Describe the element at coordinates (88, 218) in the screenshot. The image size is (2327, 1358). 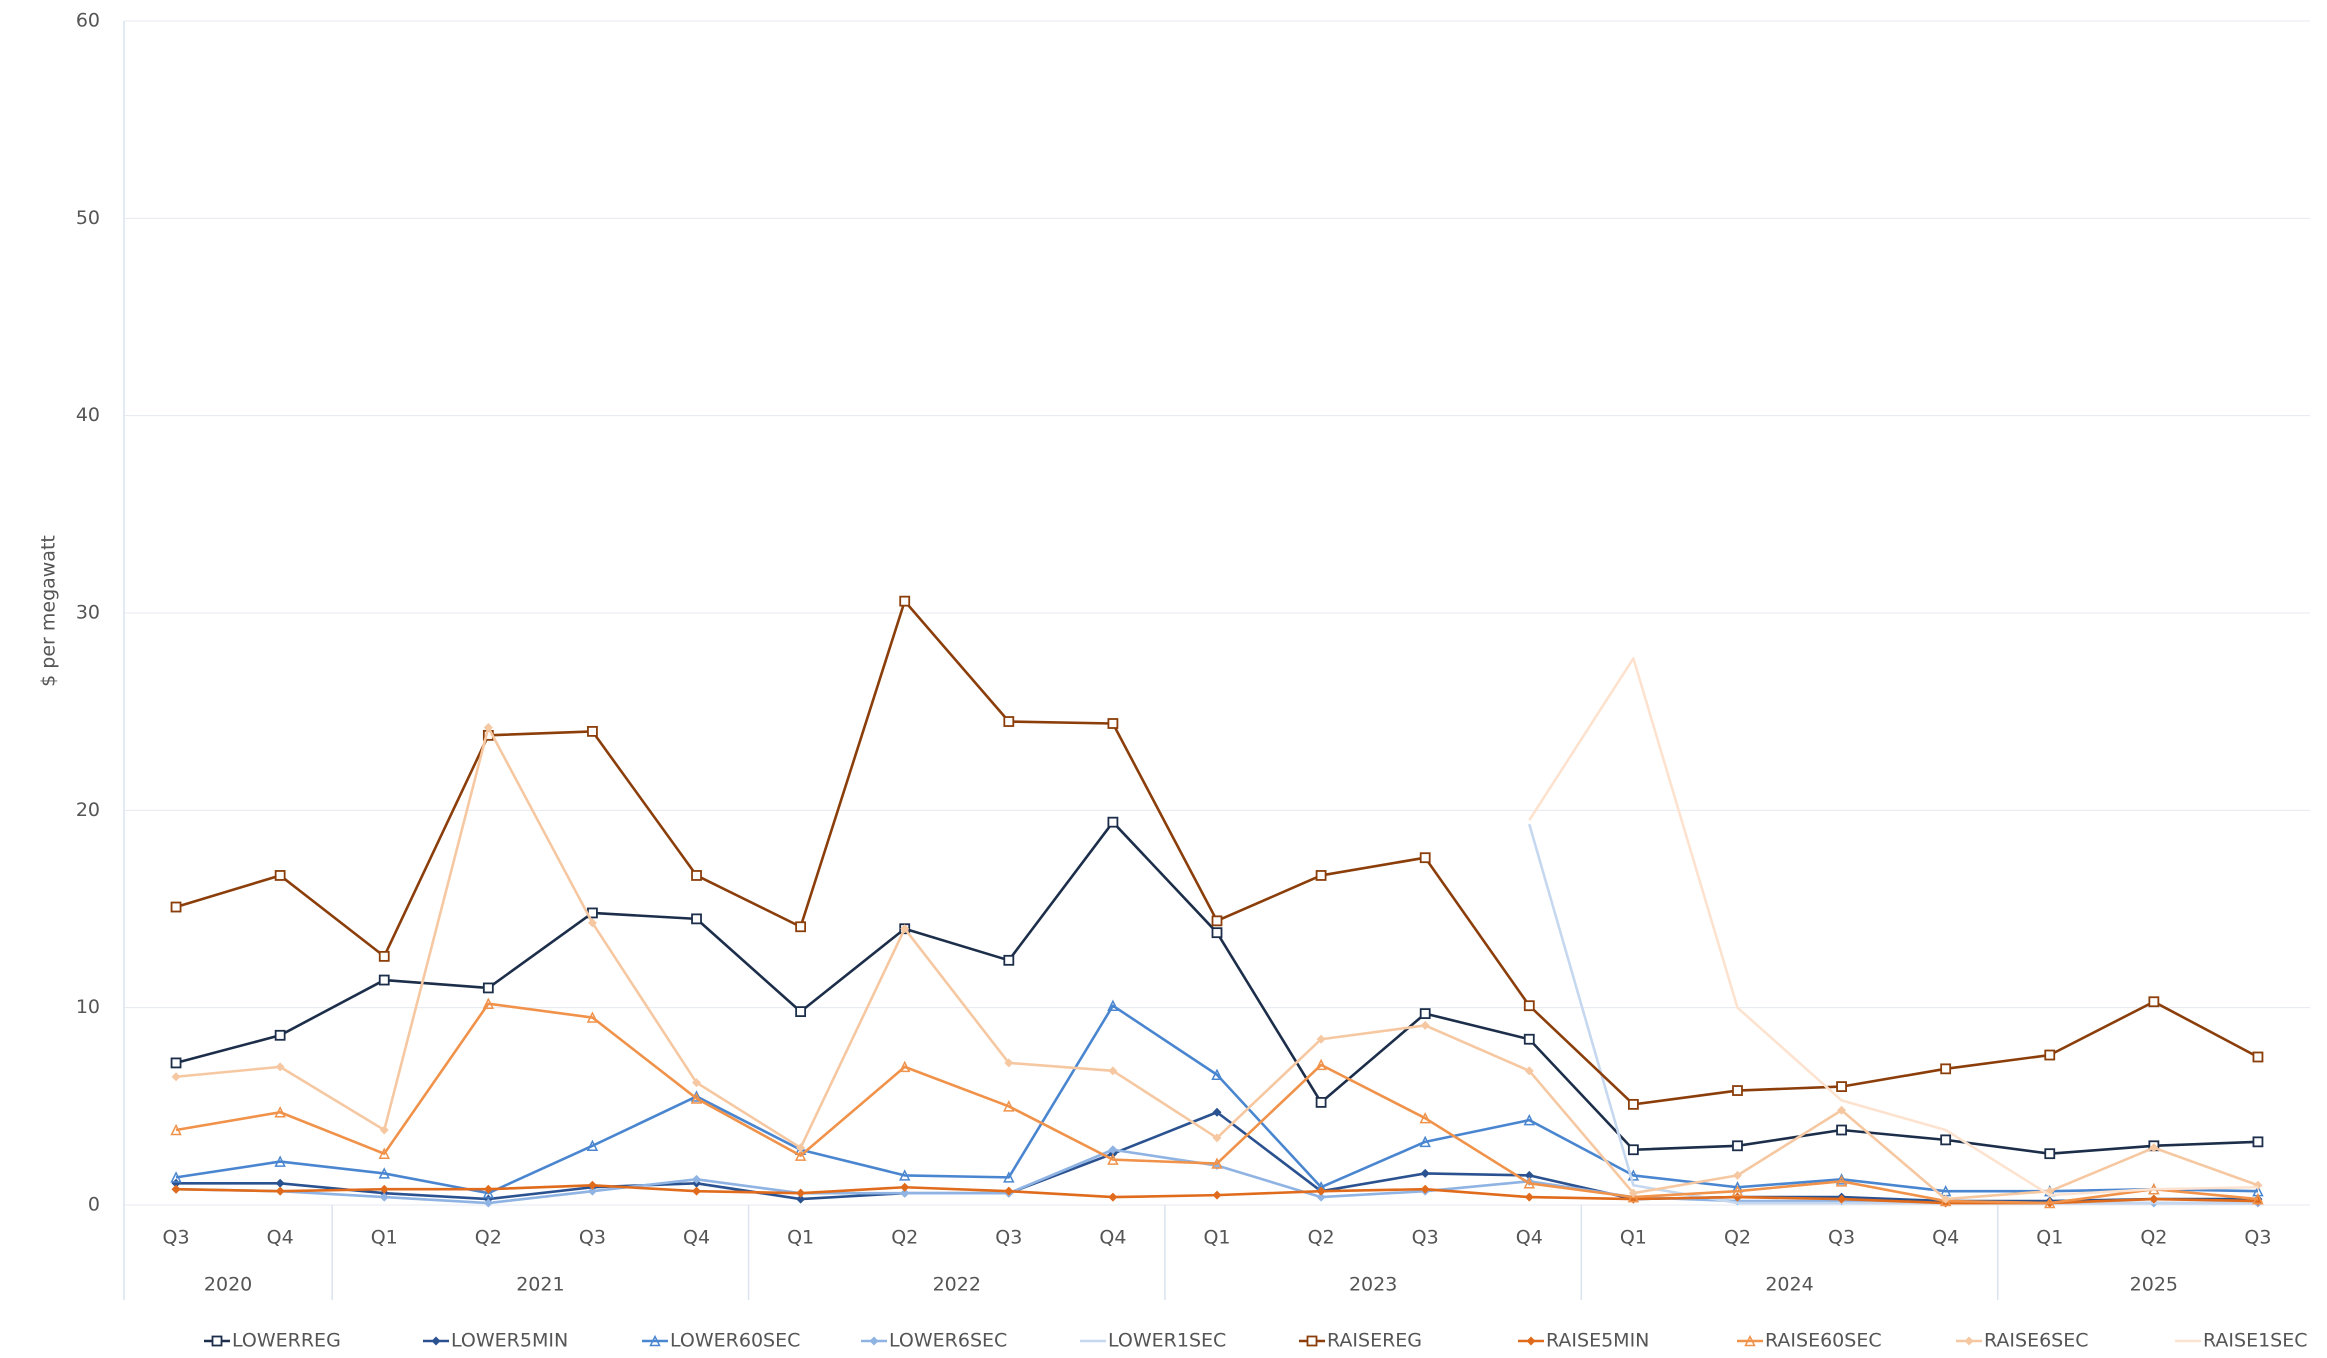
I see `y-tick-label: 50` at that location.